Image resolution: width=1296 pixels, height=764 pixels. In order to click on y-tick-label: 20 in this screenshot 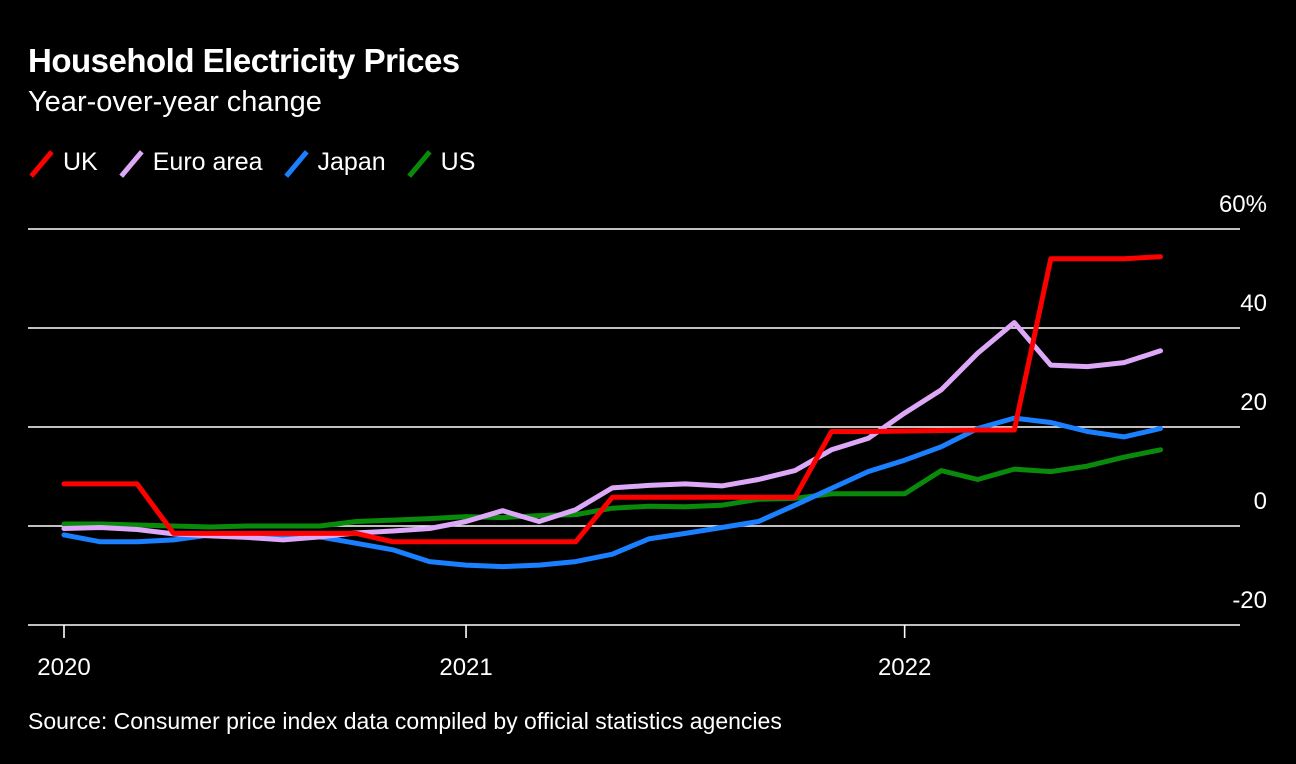, I will do `click(1253, 402)`.